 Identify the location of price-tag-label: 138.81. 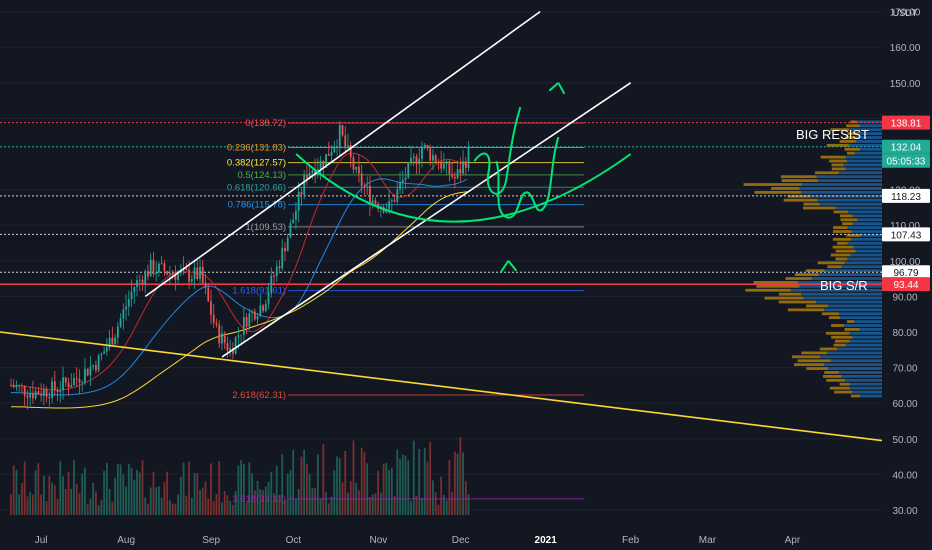
(906, 124).